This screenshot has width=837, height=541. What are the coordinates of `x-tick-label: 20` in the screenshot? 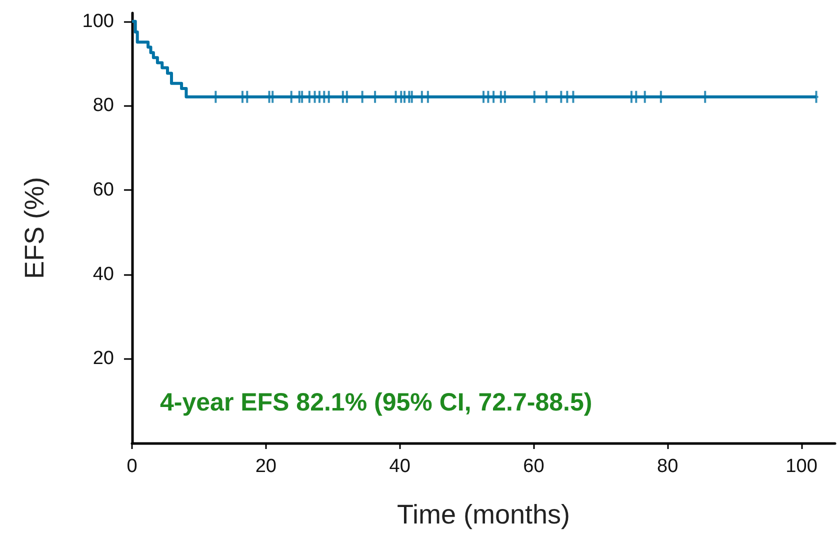 It's located at (265, 466).